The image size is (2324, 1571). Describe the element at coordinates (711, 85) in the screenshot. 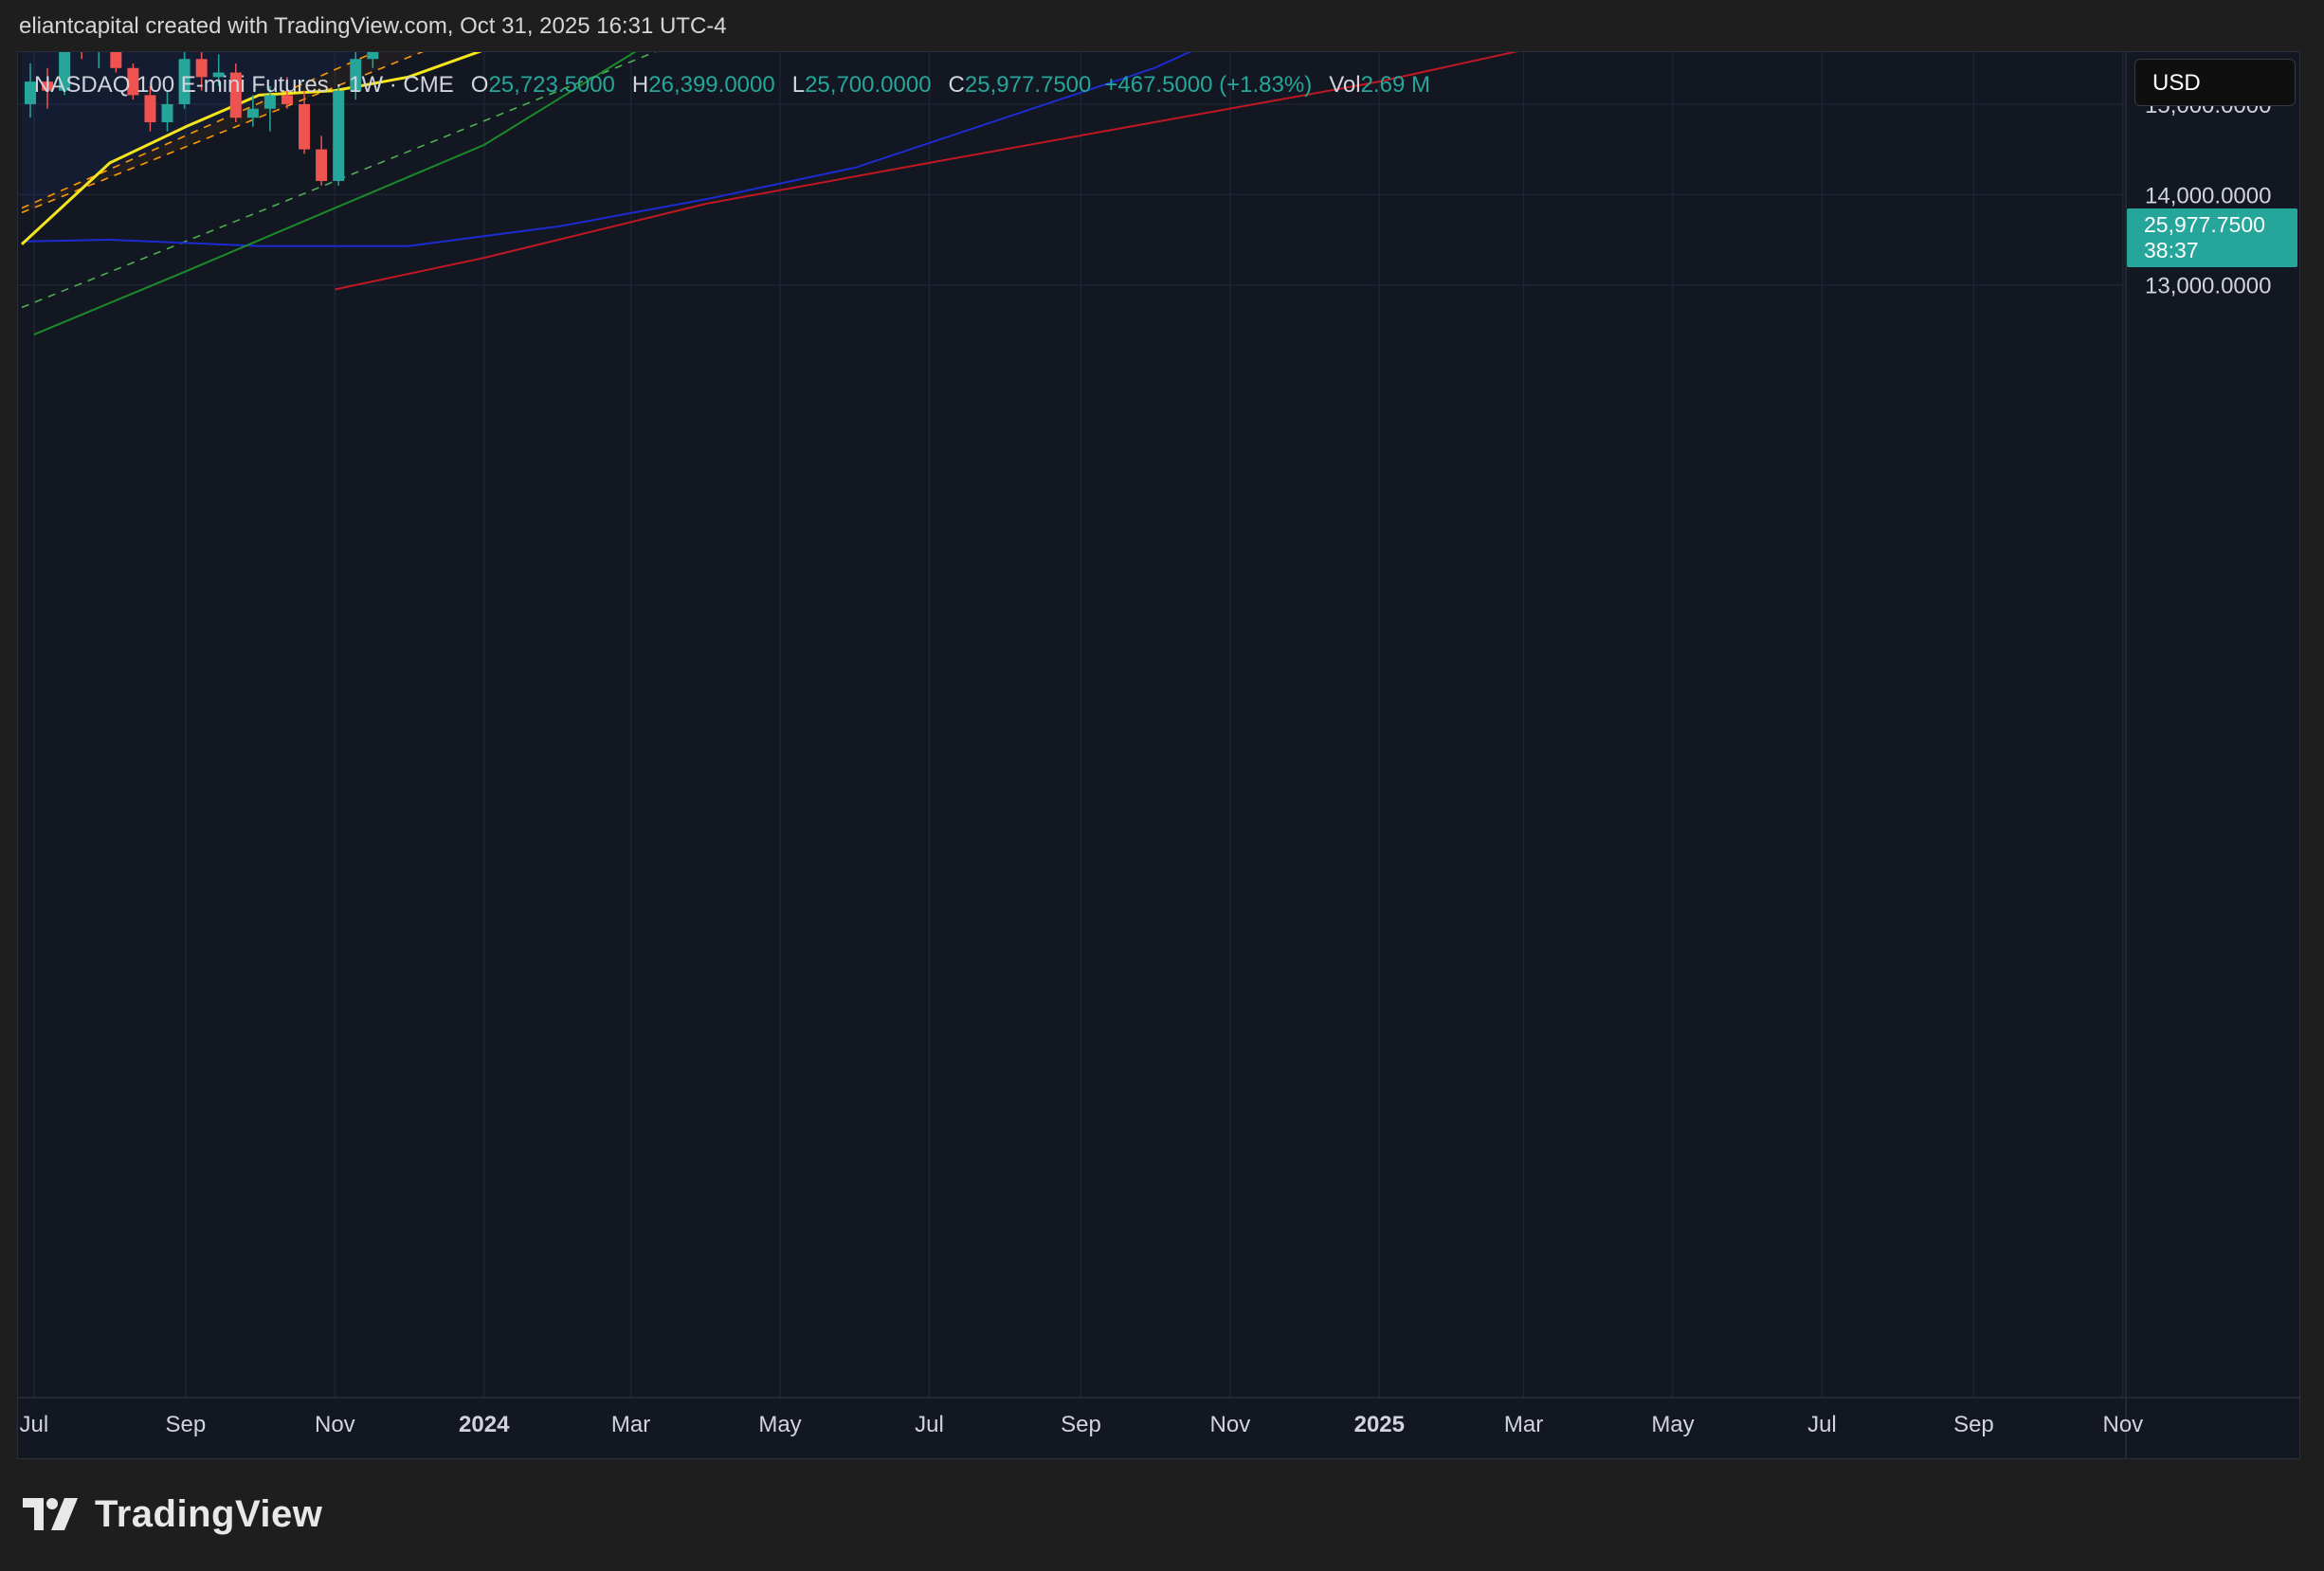

I see `high-value: 26,399.0000` at that location.